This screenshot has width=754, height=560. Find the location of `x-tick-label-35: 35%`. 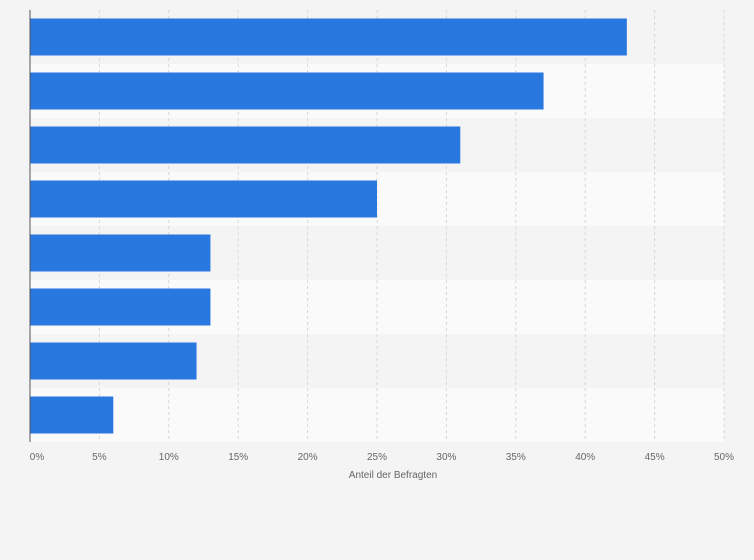

x-tick-label-35: 35% is located at coordinates (516, 457).